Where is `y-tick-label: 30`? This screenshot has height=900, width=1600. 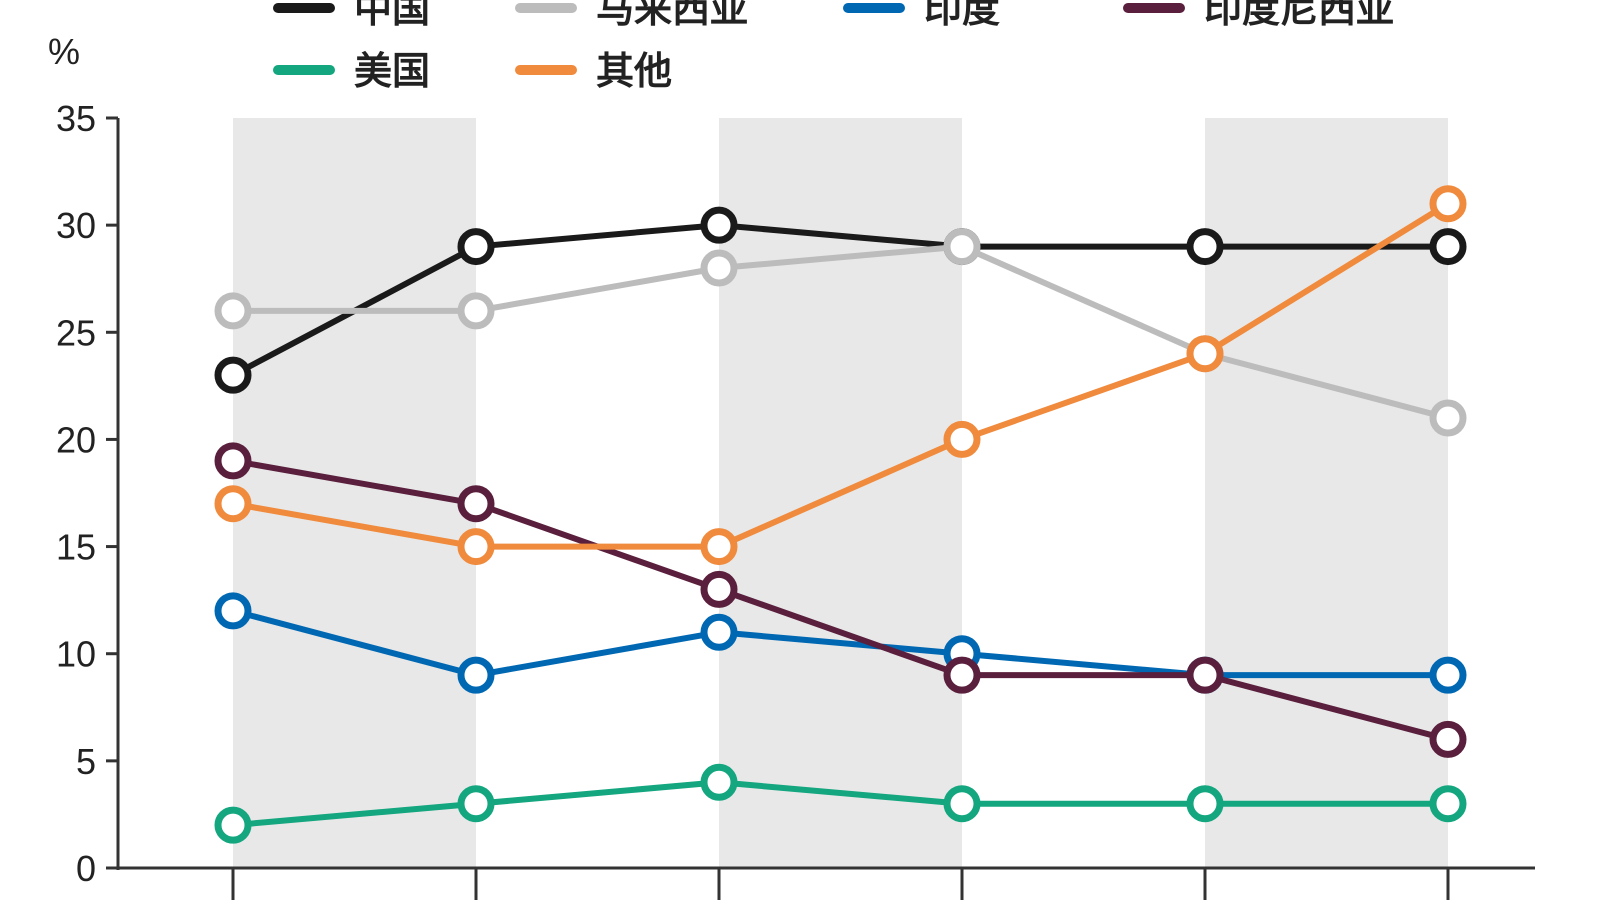
y-tick-label: 30 is located at coordinates (76, 225).